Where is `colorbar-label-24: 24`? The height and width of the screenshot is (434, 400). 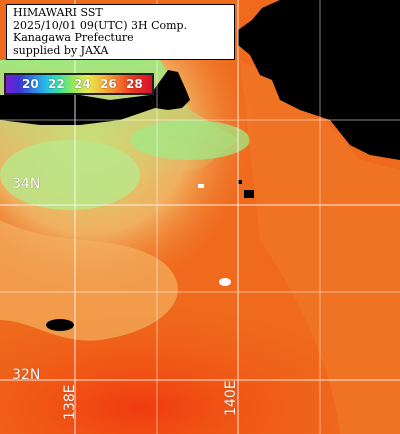 colorbar-label-24: 24 is located at coordinates (82, 84).